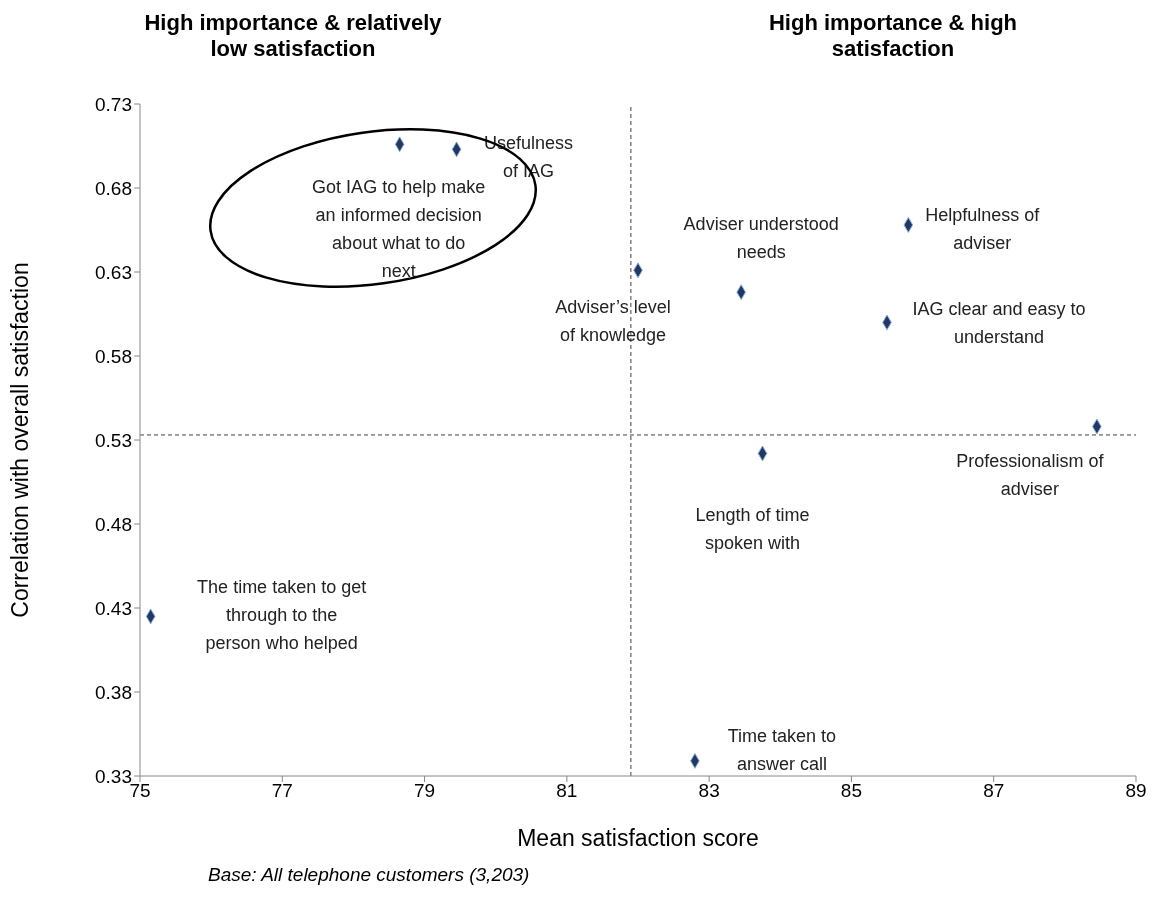 This screenshot has height=902, width=1168. What do you see at coordinates (113, 272) in the screenshot?
I see `y-tick-label: 0.63` at bounding box center [113, 272].